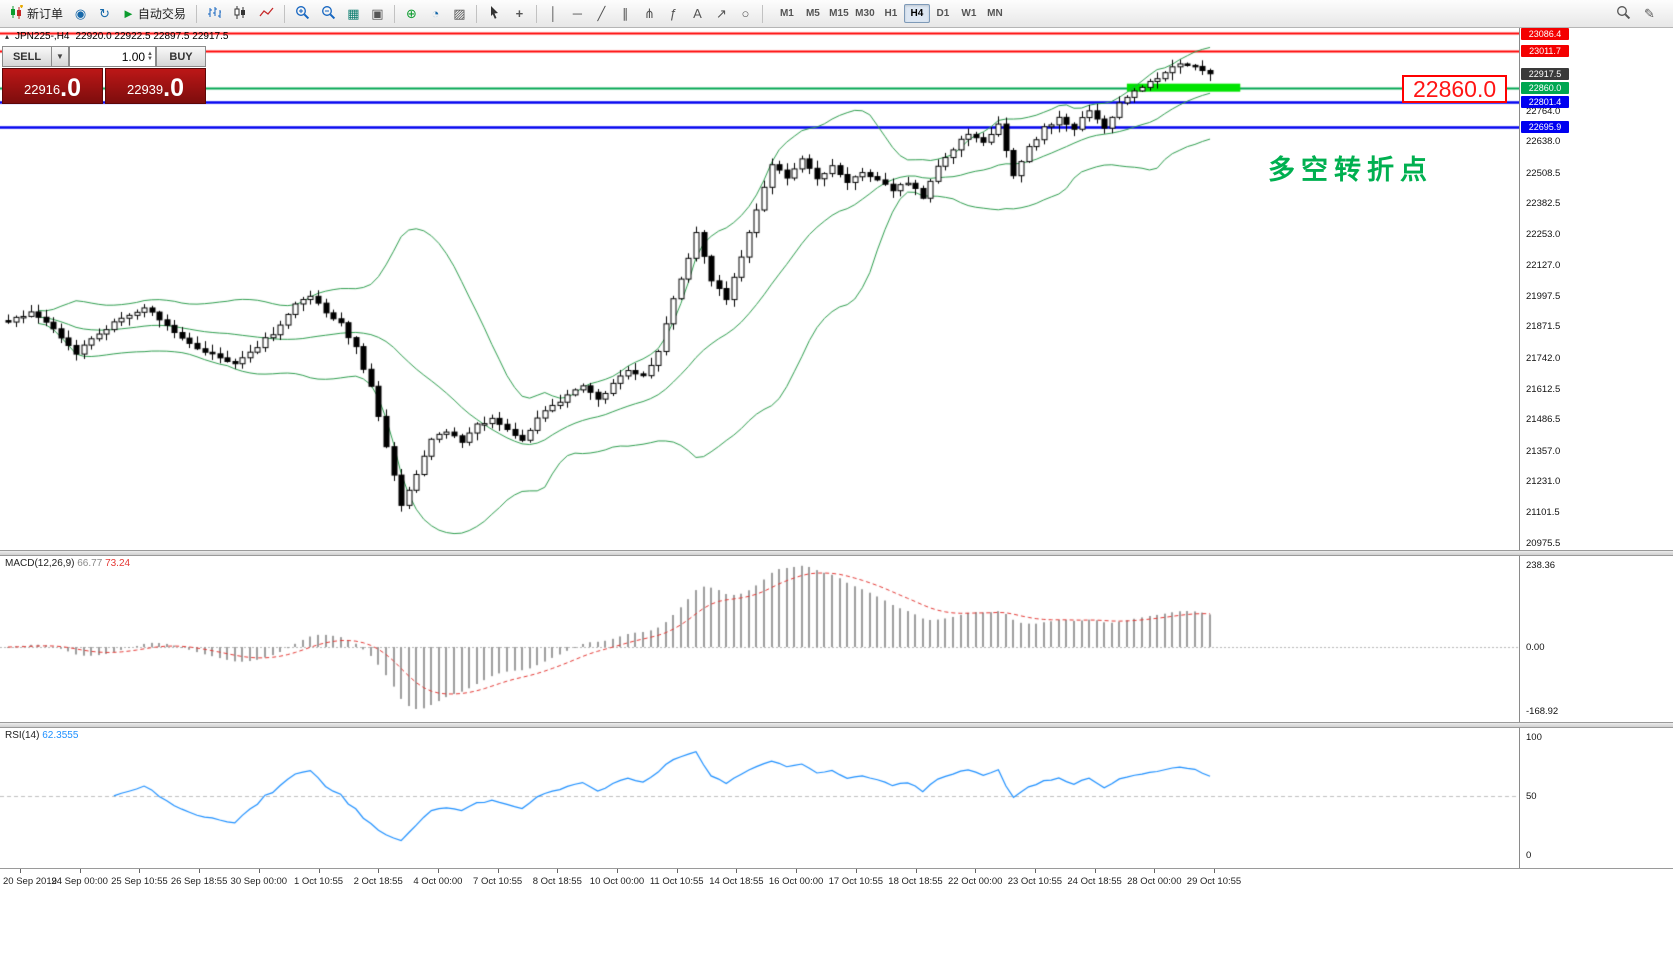 This screenshot has height=955, width=1673. Describe the element at coordinates (969, 13) in the screenshot. I see `timeframe-w1: W1` at that location.